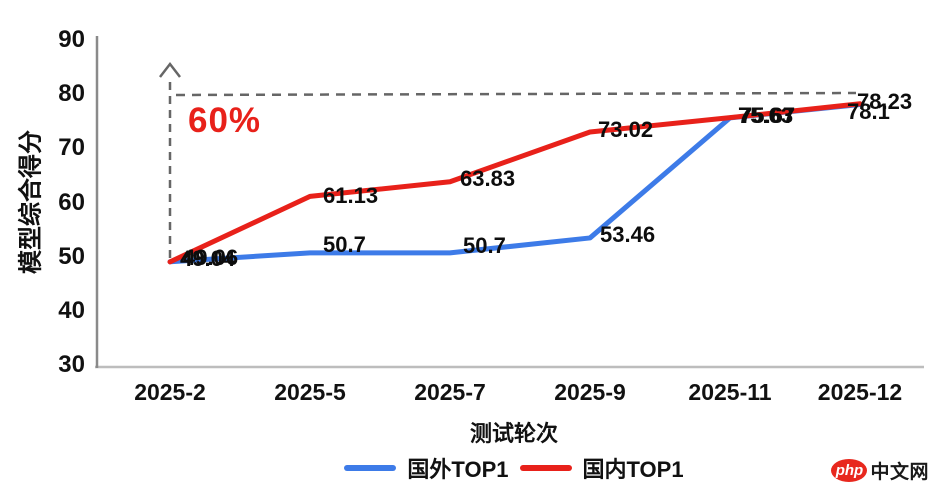 The image size is (933, 489). What do you see at coordinates (208, 258) in the screenshot?
I see `data-label: 49.04` at bounding box center [208, 258].